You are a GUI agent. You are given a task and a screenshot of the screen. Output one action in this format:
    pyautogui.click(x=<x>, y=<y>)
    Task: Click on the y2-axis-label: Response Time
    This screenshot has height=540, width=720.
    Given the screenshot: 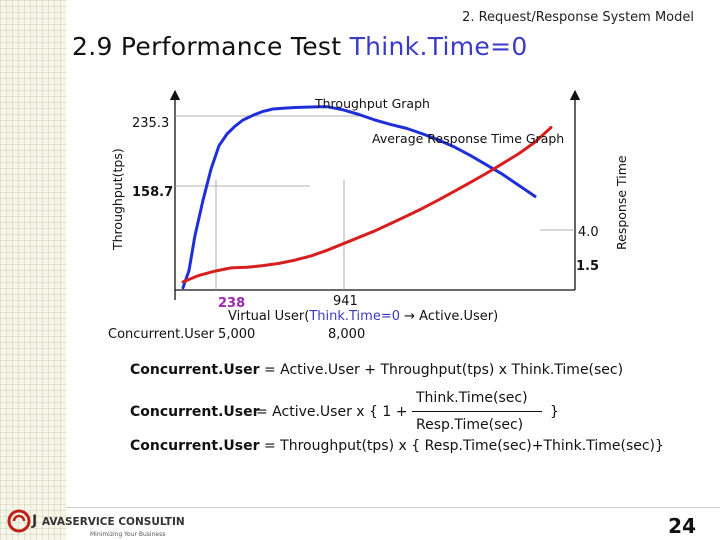 What is the action you would take?
    pyautogui.click(x=621, y=202)
    